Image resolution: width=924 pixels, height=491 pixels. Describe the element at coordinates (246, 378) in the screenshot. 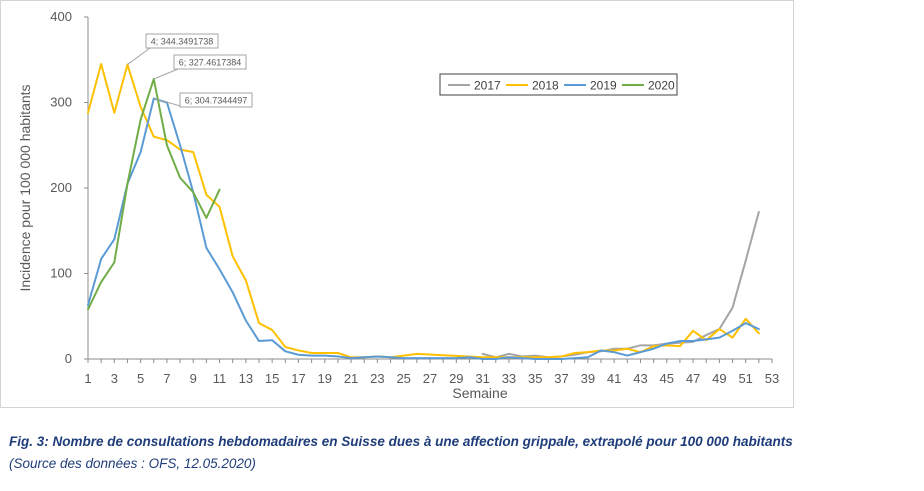

I see `x-tick-label: 13` at that location.